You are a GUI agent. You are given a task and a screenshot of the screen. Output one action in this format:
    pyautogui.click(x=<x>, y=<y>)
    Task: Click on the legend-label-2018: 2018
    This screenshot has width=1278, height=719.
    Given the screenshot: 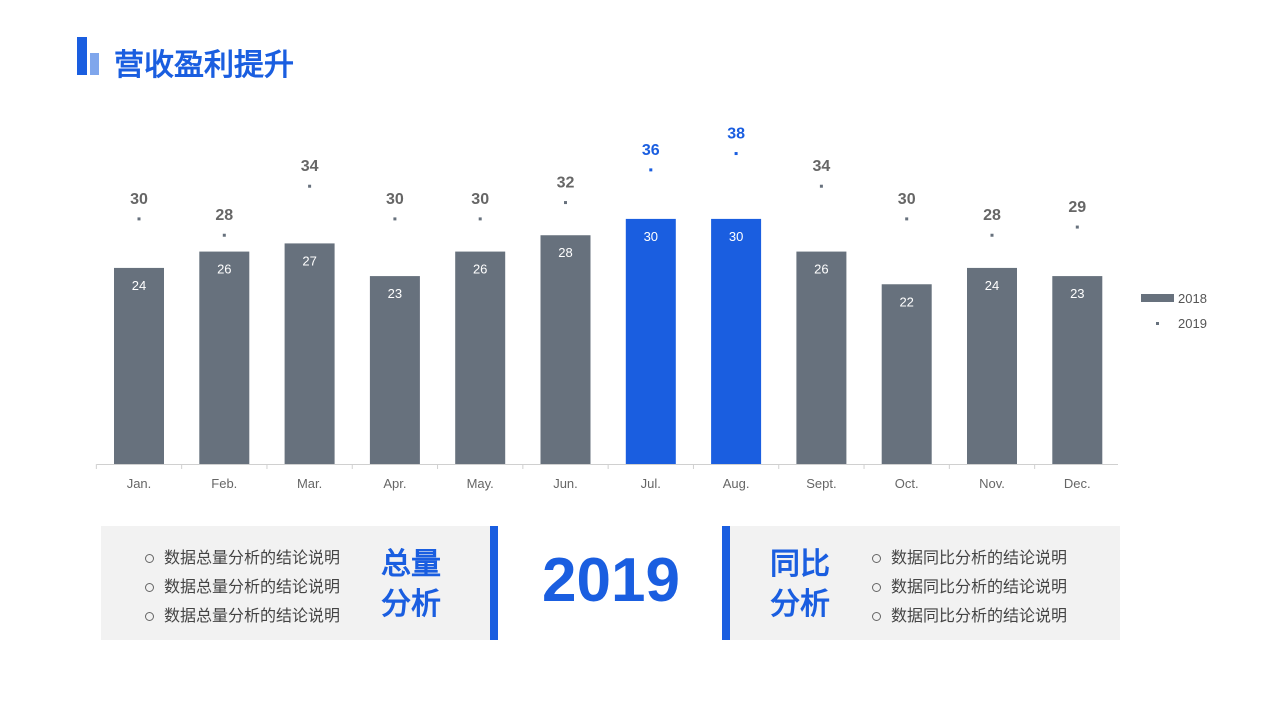 What is the action you would take?
    pyautogui.click(x=1192, y=298)
    